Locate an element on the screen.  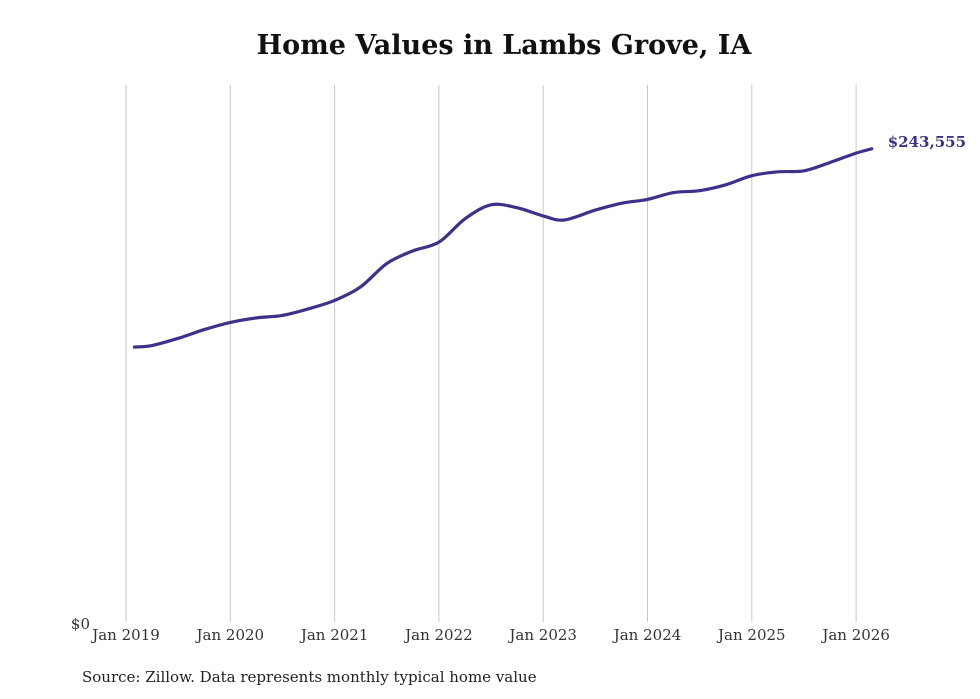
x-tick-label: Jan 2022 is located at coordinates (438, 635).